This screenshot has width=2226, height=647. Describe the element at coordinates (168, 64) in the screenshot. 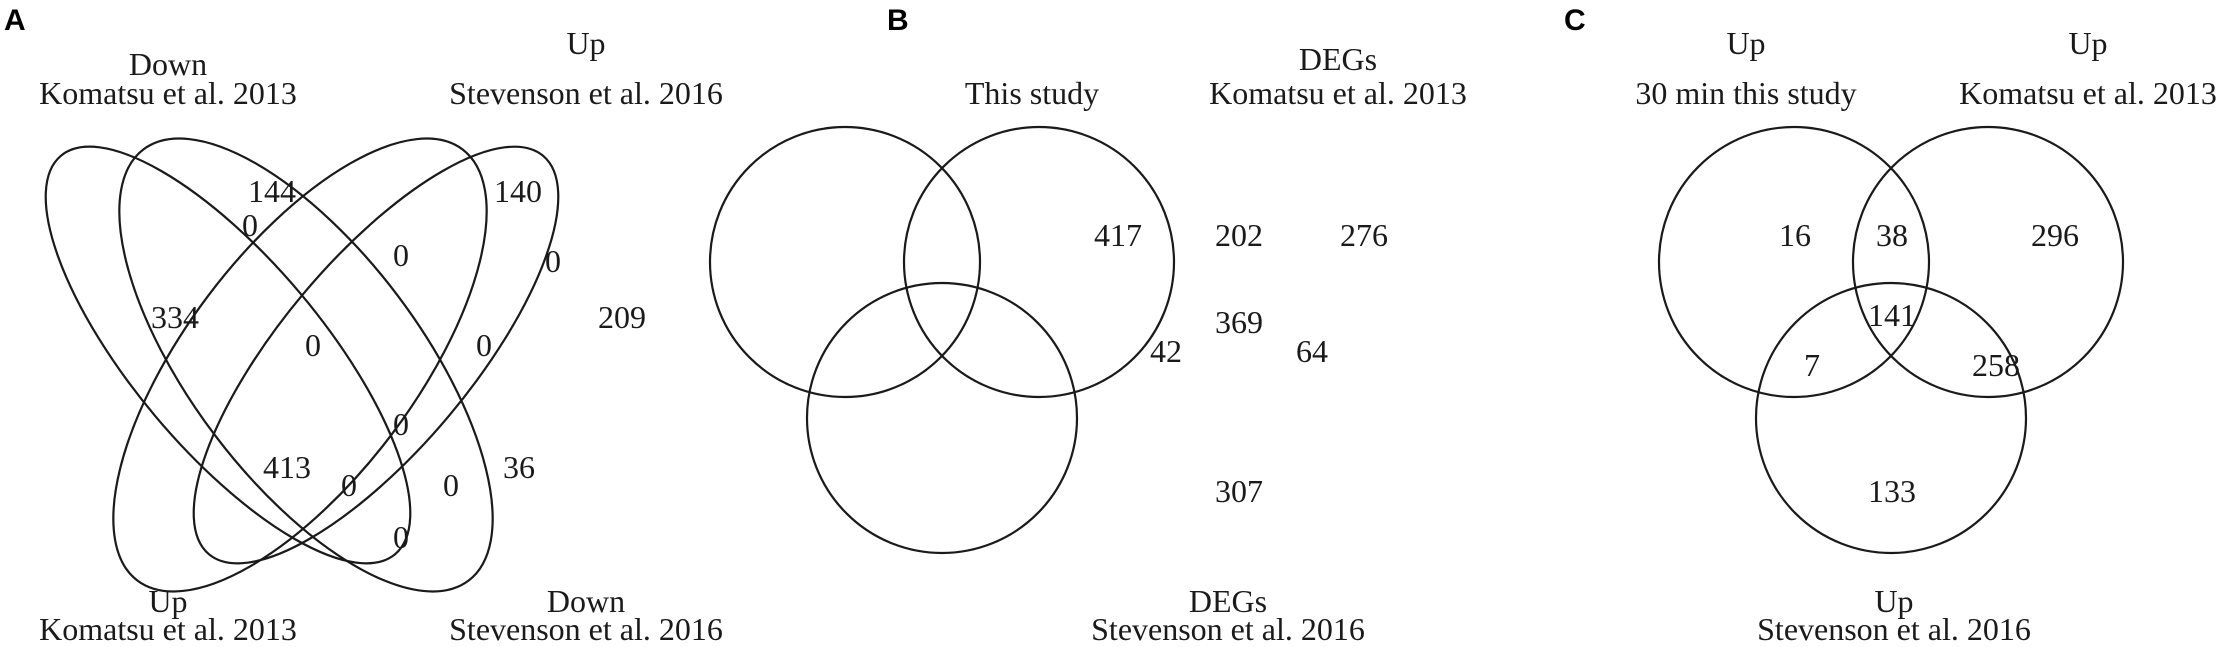

I see `label-down-komatsu-line1: Down` at that location.